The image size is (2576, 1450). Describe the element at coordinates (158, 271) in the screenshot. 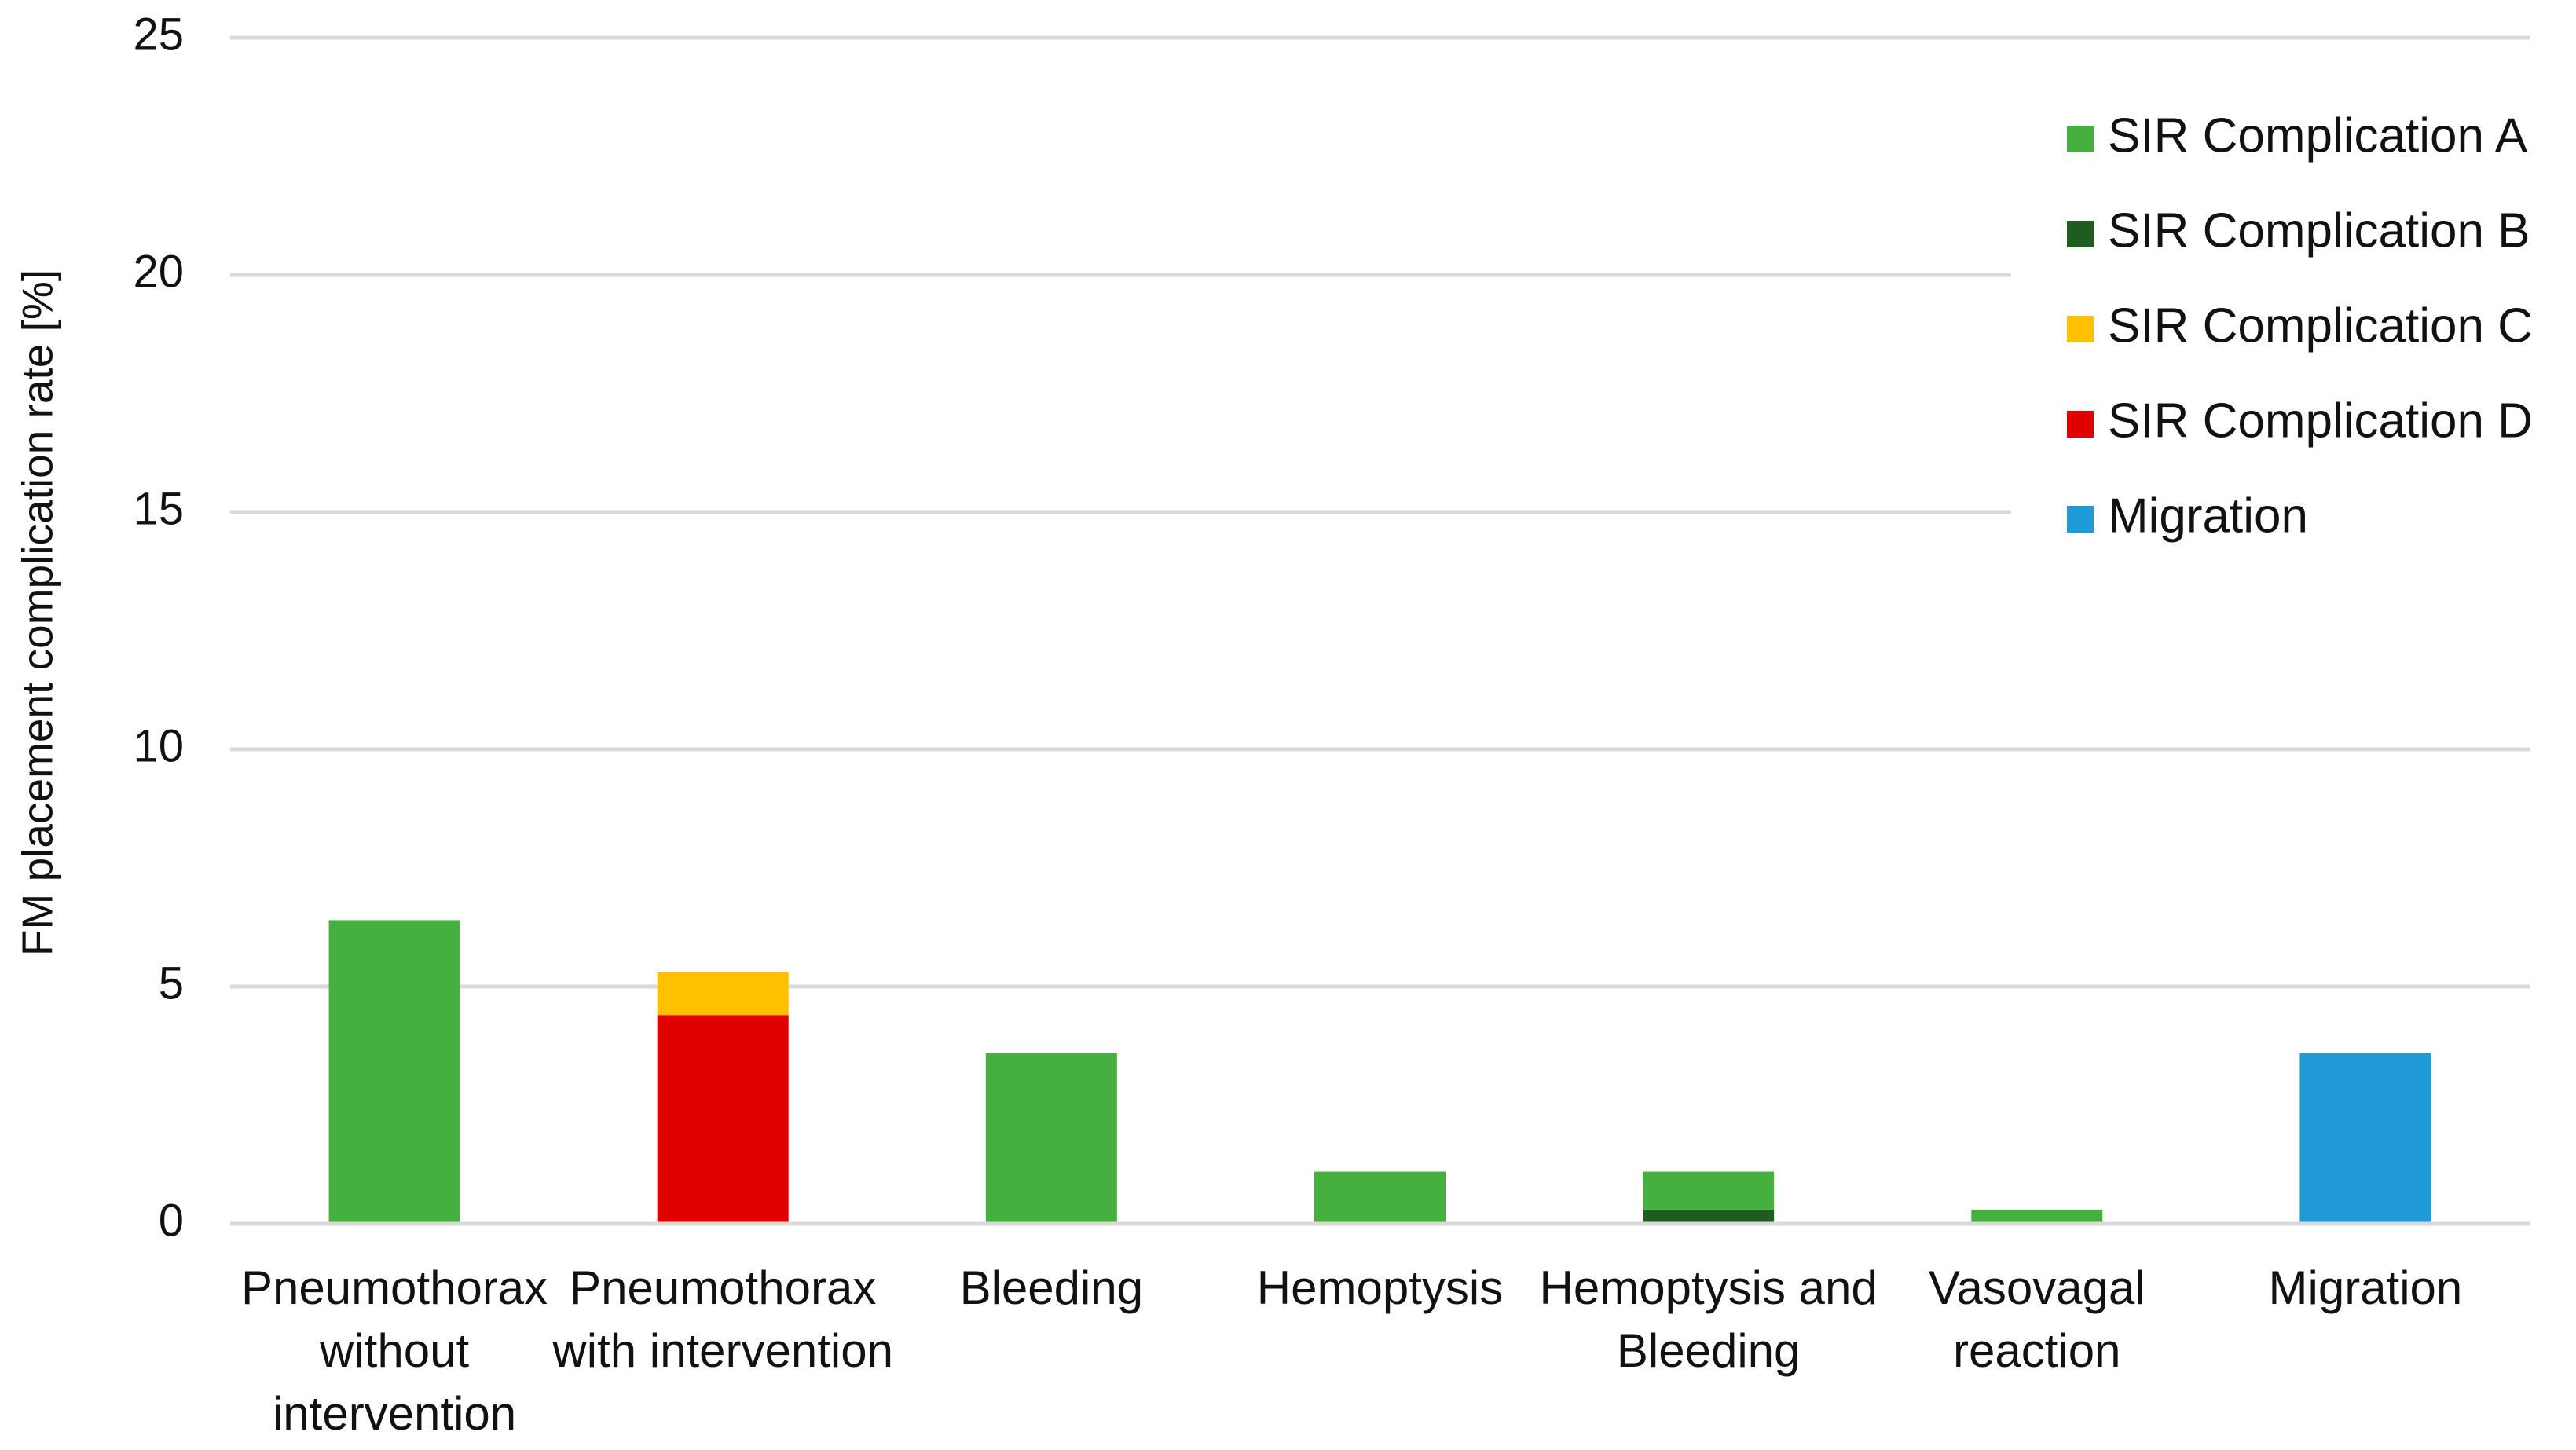

I see `y-tick-label: 20` at that location.